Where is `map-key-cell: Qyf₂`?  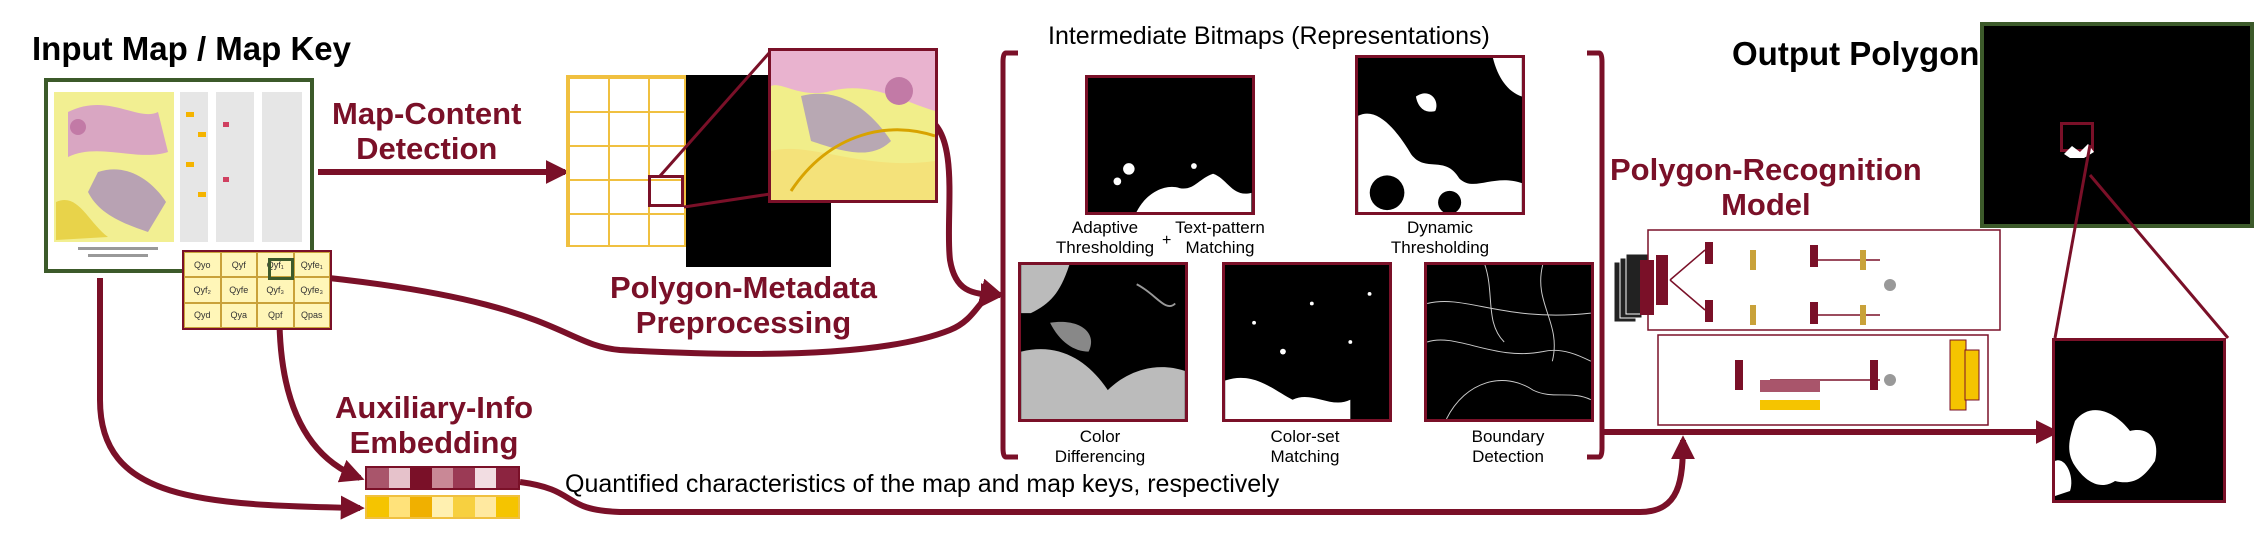
map-key-cell: Qyf₂ is located at coordinates (202, 290).